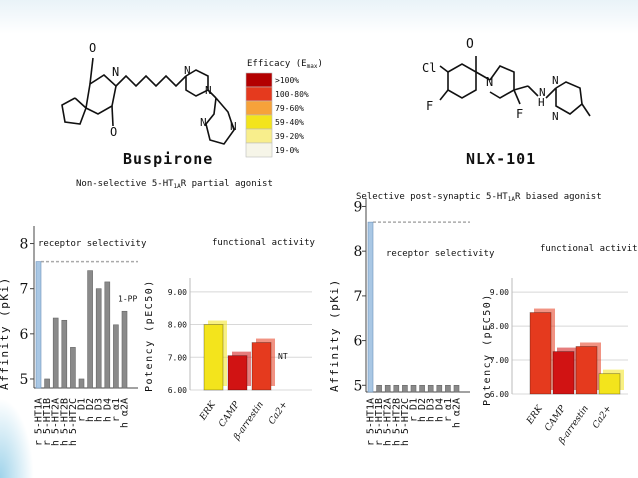 This screenshot has width=638, height=478. What do you see at coordinates (47, 422) in the screenshot?
I see `bus-affinity-category-1: r 5-HT1B` at bounding box center [47, 422].